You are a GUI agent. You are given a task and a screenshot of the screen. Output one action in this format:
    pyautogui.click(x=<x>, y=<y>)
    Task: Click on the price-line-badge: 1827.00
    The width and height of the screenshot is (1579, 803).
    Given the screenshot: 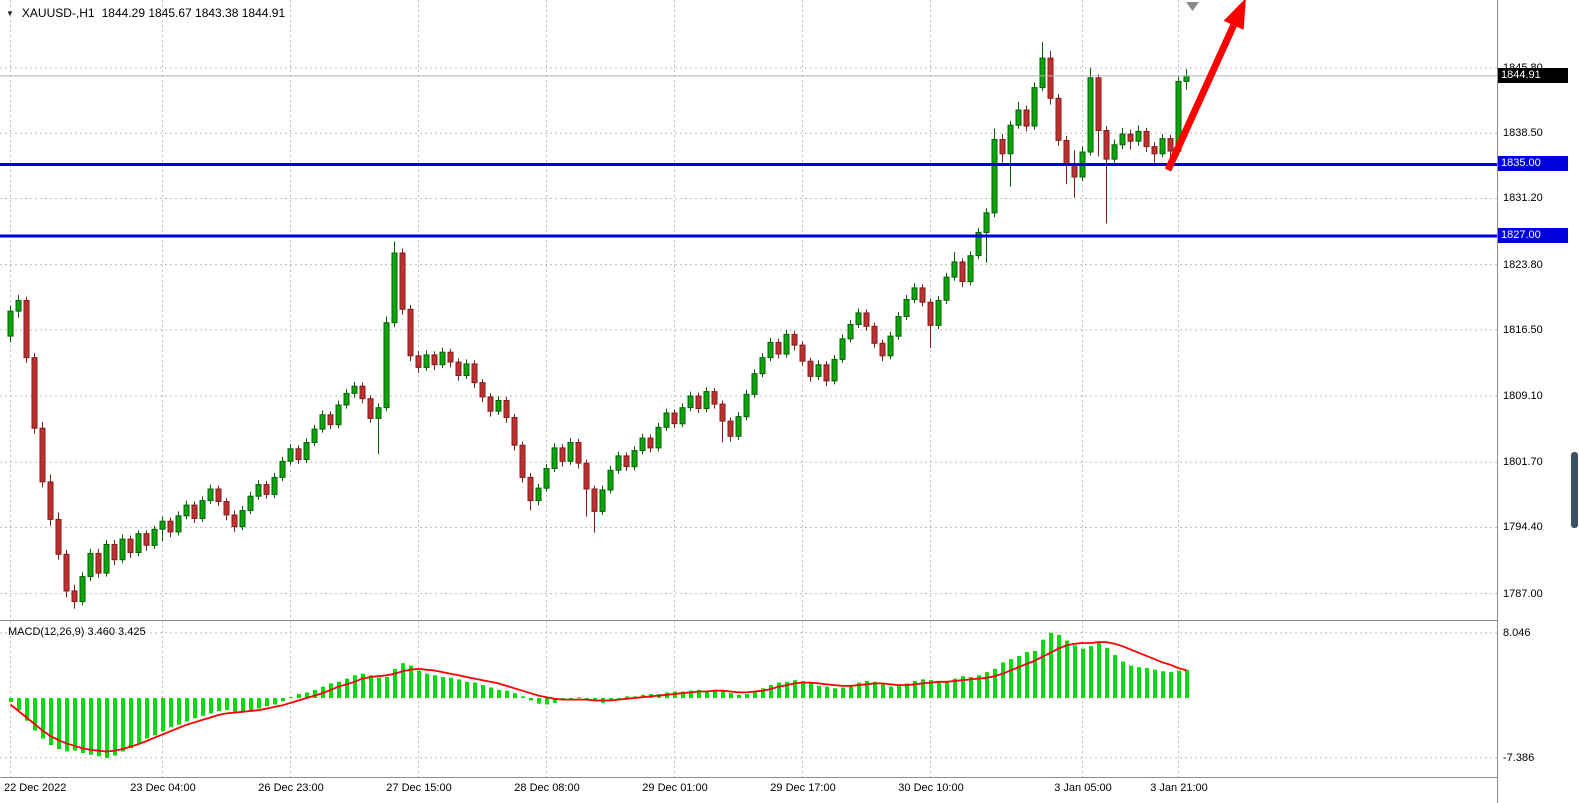 What is the action you would take?
    pyautogui.click(x=1533, y=235)
    